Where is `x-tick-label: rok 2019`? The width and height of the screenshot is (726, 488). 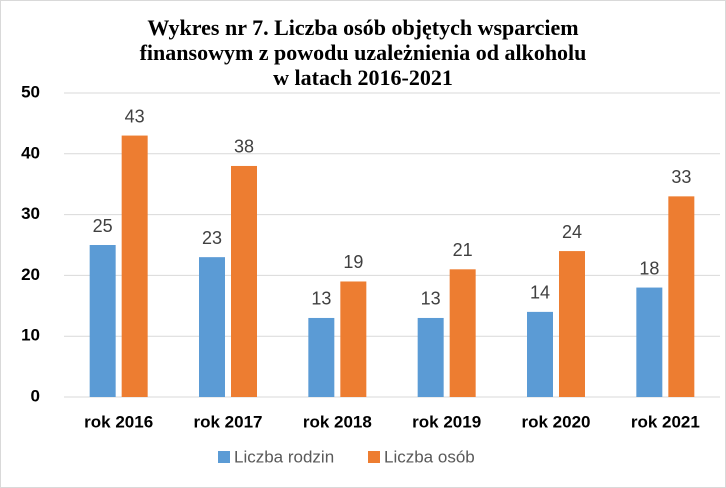
x-tick-label: rok 2019 is located at coordinates (446, 421).